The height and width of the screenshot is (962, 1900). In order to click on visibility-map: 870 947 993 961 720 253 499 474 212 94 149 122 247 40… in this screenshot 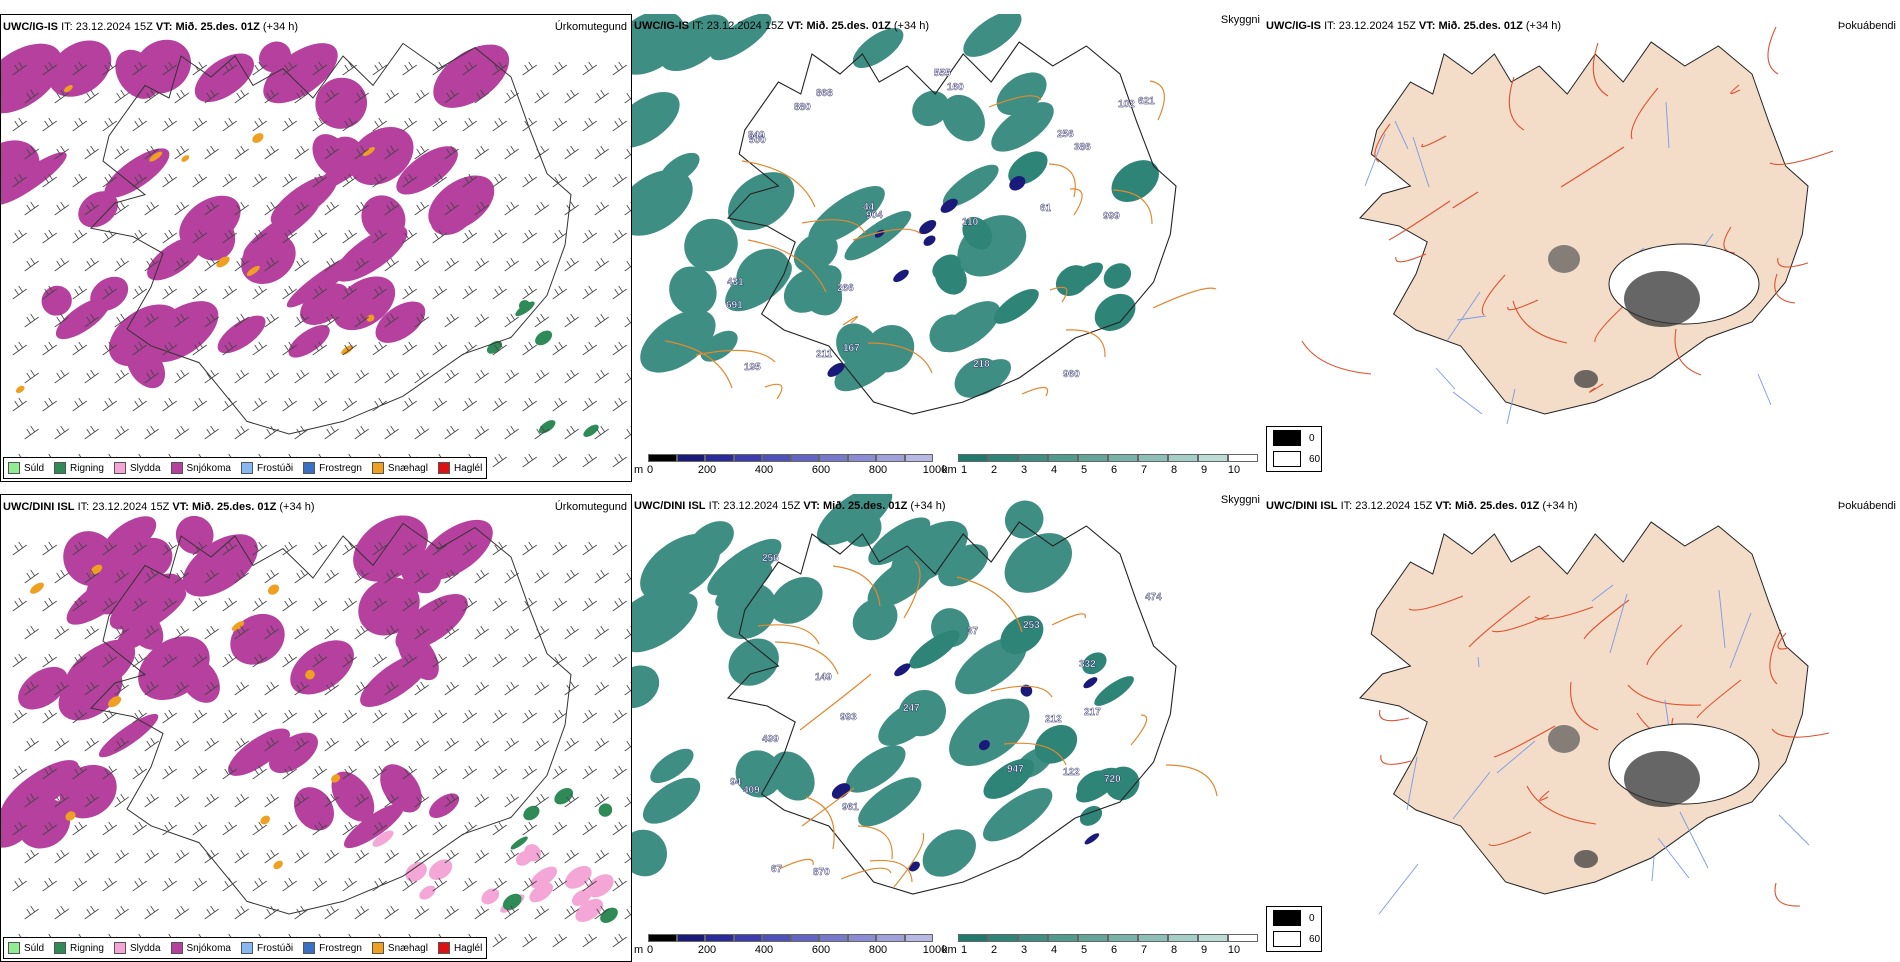, I will do `click(925, 694)`.